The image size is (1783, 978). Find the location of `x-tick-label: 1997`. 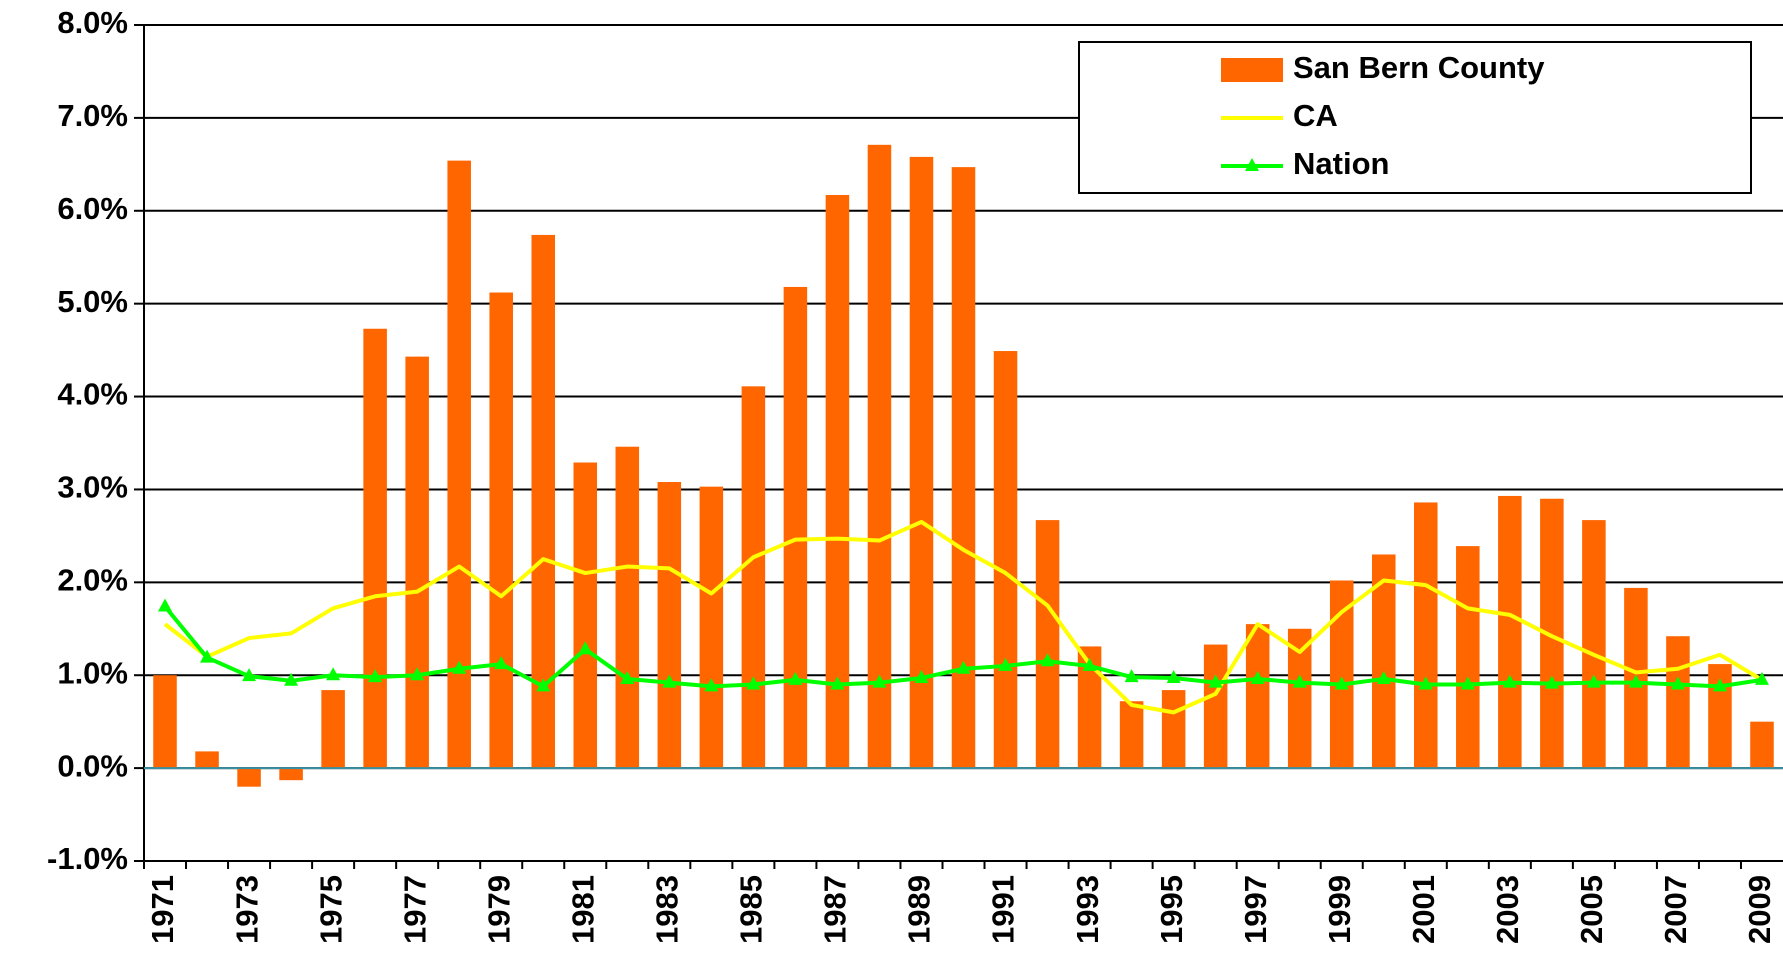

x-tick-label: 1997 is located at coordinates (1255, 909).